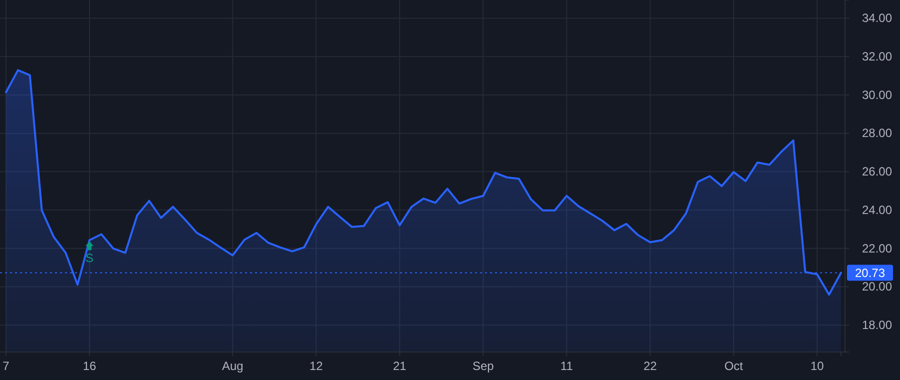 The width and height of the screenshot is (900, 380). What do you see at coordinates (6, 365) in the screenshot?
I see `x-tick-label: 7` at bounding box center [6, 365].